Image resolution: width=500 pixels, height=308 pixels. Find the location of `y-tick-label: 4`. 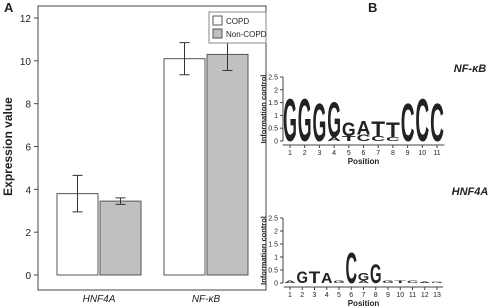

y-tick-label: 4 is located at coordinates (28, 190).